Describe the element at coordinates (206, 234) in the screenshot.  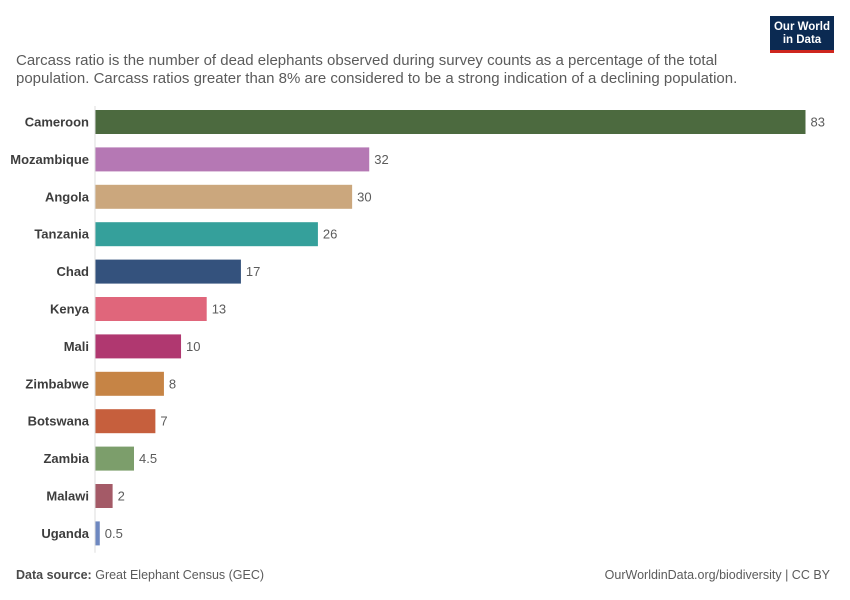
I see `bar-tanzania` at that location.